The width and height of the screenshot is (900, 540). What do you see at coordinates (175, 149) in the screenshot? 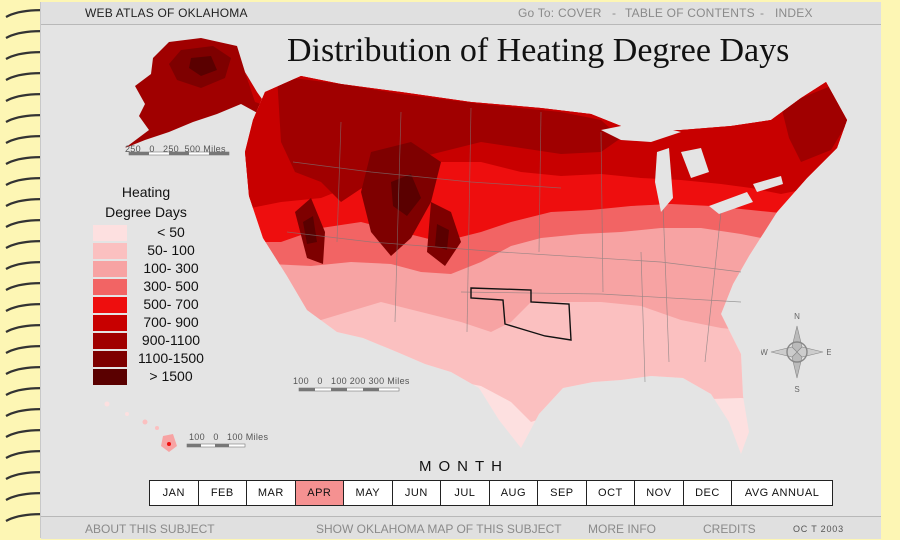
I see `alaska-scale-label: 250 0 250 500 Miles` at bounding box center [175, 149].